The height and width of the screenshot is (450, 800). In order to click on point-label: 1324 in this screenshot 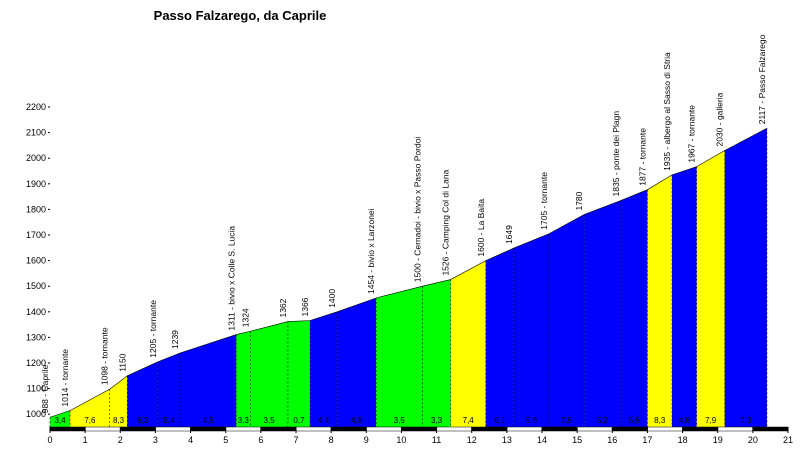, I will do `click(245, 317)`.